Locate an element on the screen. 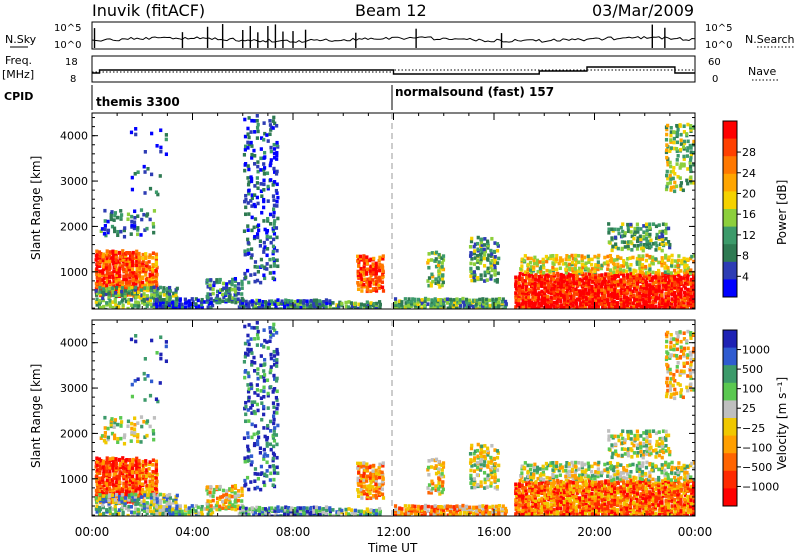 This screenshot has height=554, width=800. y-tick-label: 1000 is located at coordinates (74, 272).